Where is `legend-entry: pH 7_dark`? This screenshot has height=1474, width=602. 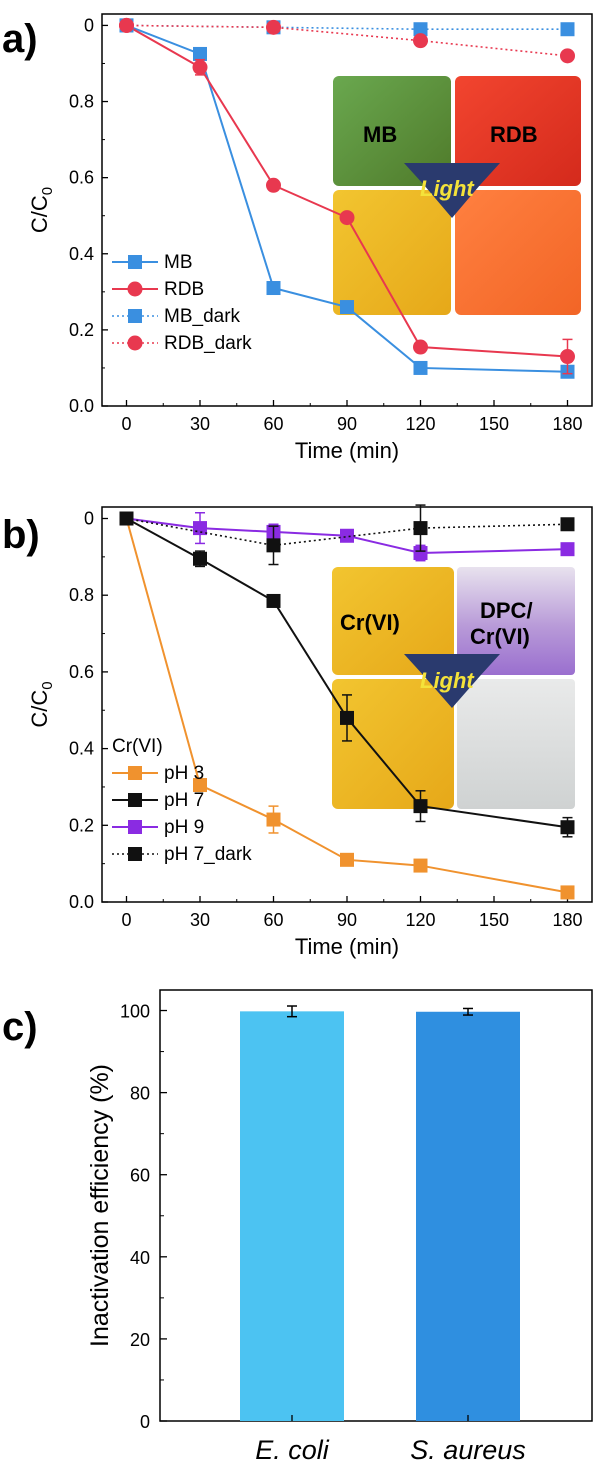 legend-entry: pH 7_dark is located at coordinates (208, 854).